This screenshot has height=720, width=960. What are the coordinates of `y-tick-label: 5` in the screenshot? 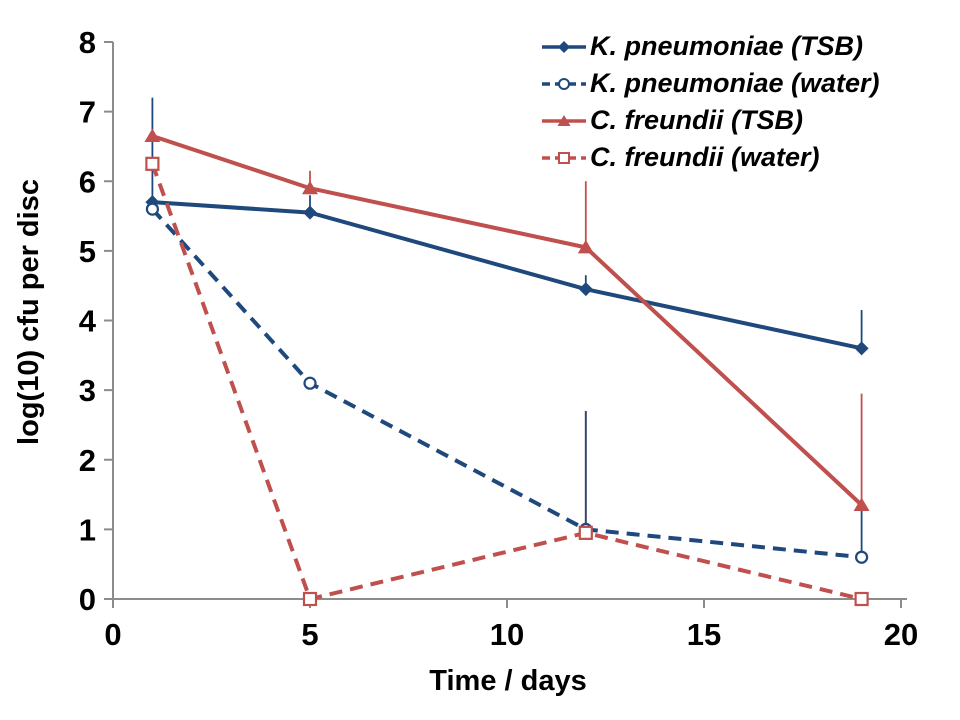 It's located at (87, 251).